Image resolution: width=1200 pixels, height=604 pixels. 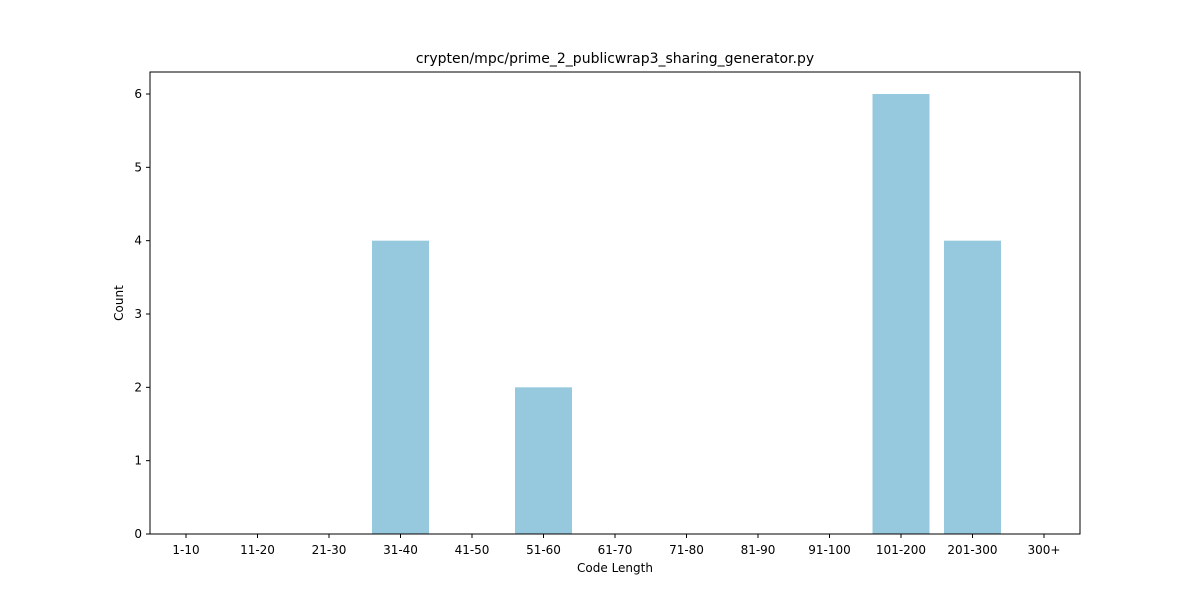 I want to click on y-tick-label: 5, so click(x=138, y=167).